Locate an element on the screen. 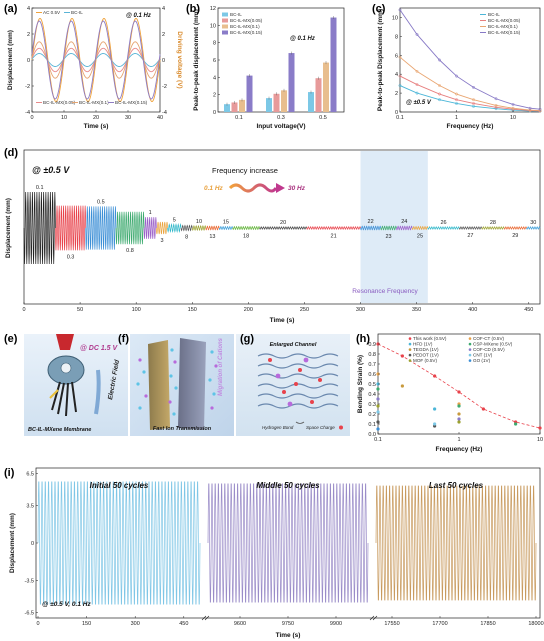 The height and width of the screenshot is (641, 544). y-tick-label: 0.6 is located at coordinates (372, 375).